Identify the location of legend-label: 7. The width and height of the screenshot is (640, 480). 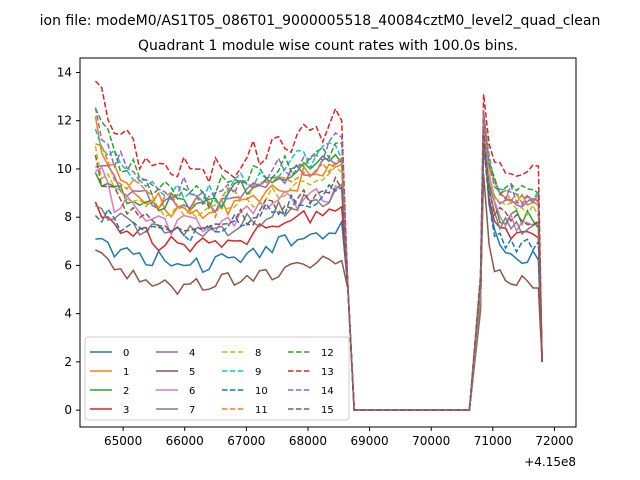
(192, 410).